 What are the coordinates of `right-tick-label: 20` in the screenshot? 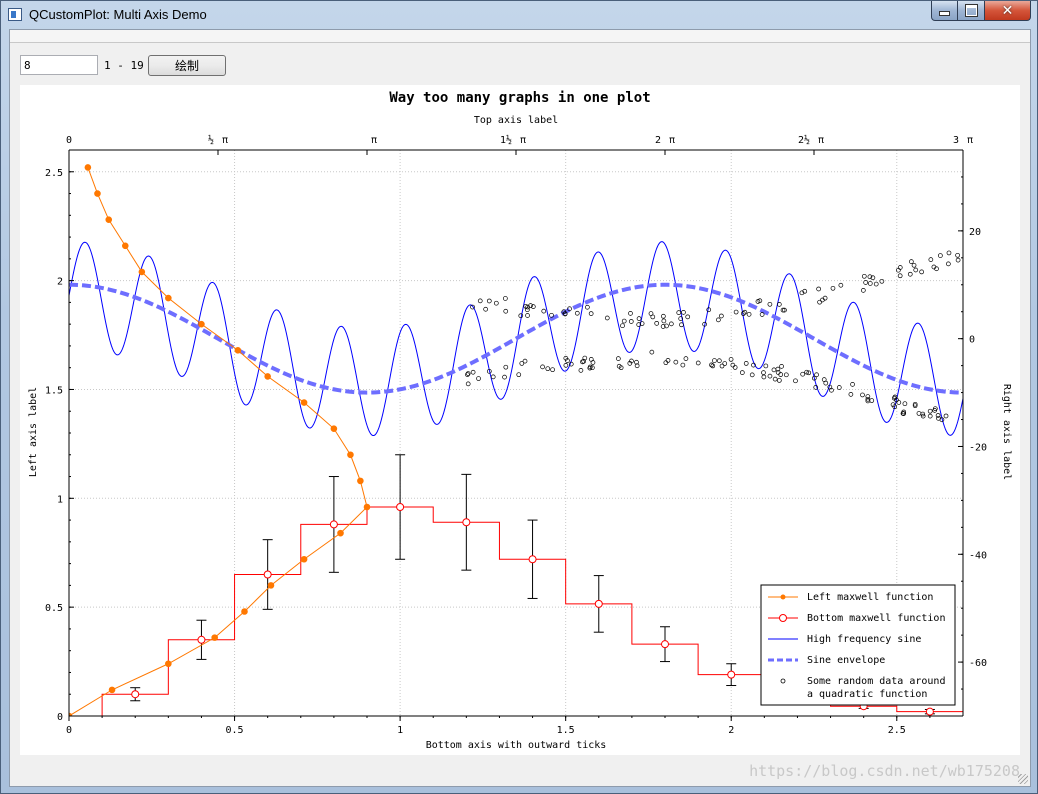 It's located at (975, 232).